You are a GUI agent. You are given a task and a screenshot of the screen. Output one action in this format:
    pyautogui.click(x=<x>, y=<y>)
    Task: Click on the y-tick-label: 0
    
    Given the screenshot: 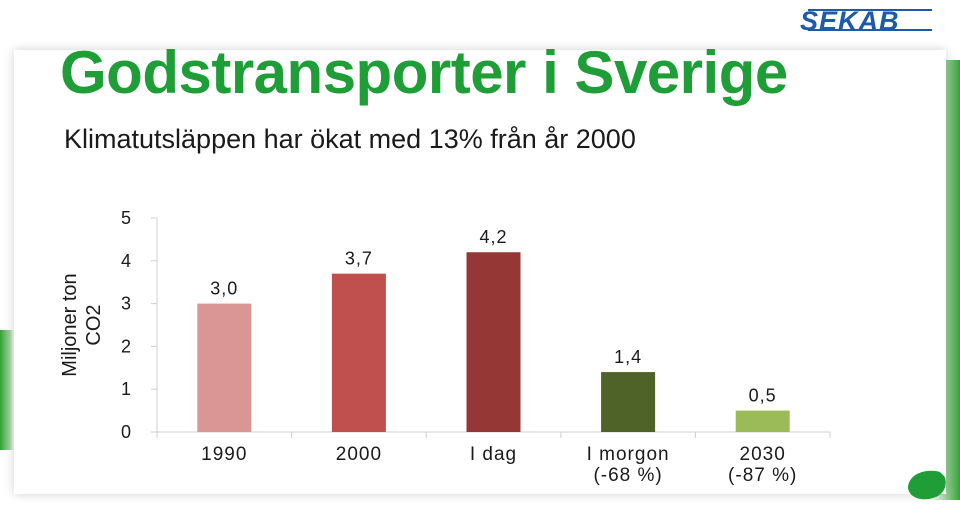 What is the action you would take?
    pyautogui.click(x=126, y=432)
    